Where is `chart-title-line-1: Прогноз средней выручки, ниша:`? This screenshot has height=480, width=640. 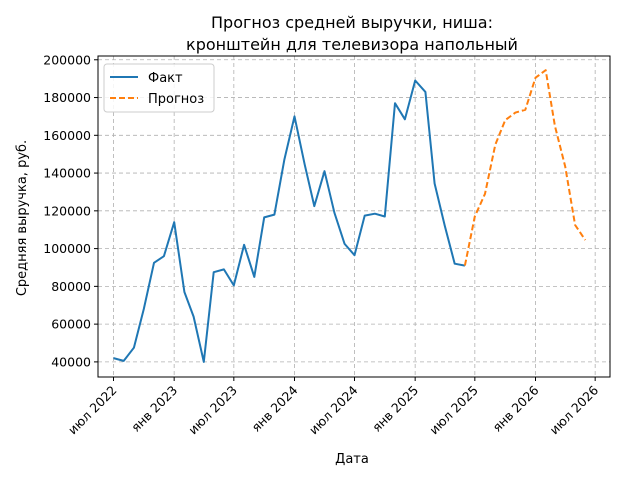
chart-title-line-1: Прогноз средней выручки, ниша: is located at coordinates (352, 22).